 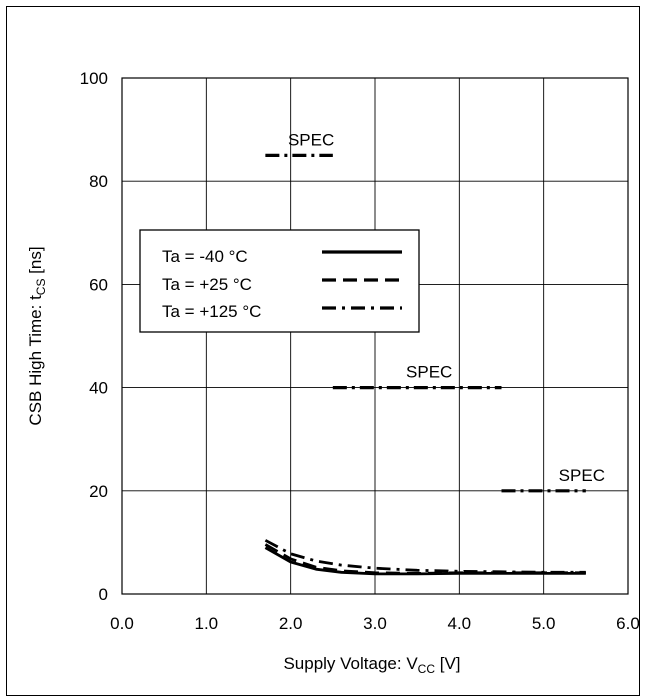 I want to click on legend-label-minus40: Ta = -40 °C, so click(x=205, y=256).